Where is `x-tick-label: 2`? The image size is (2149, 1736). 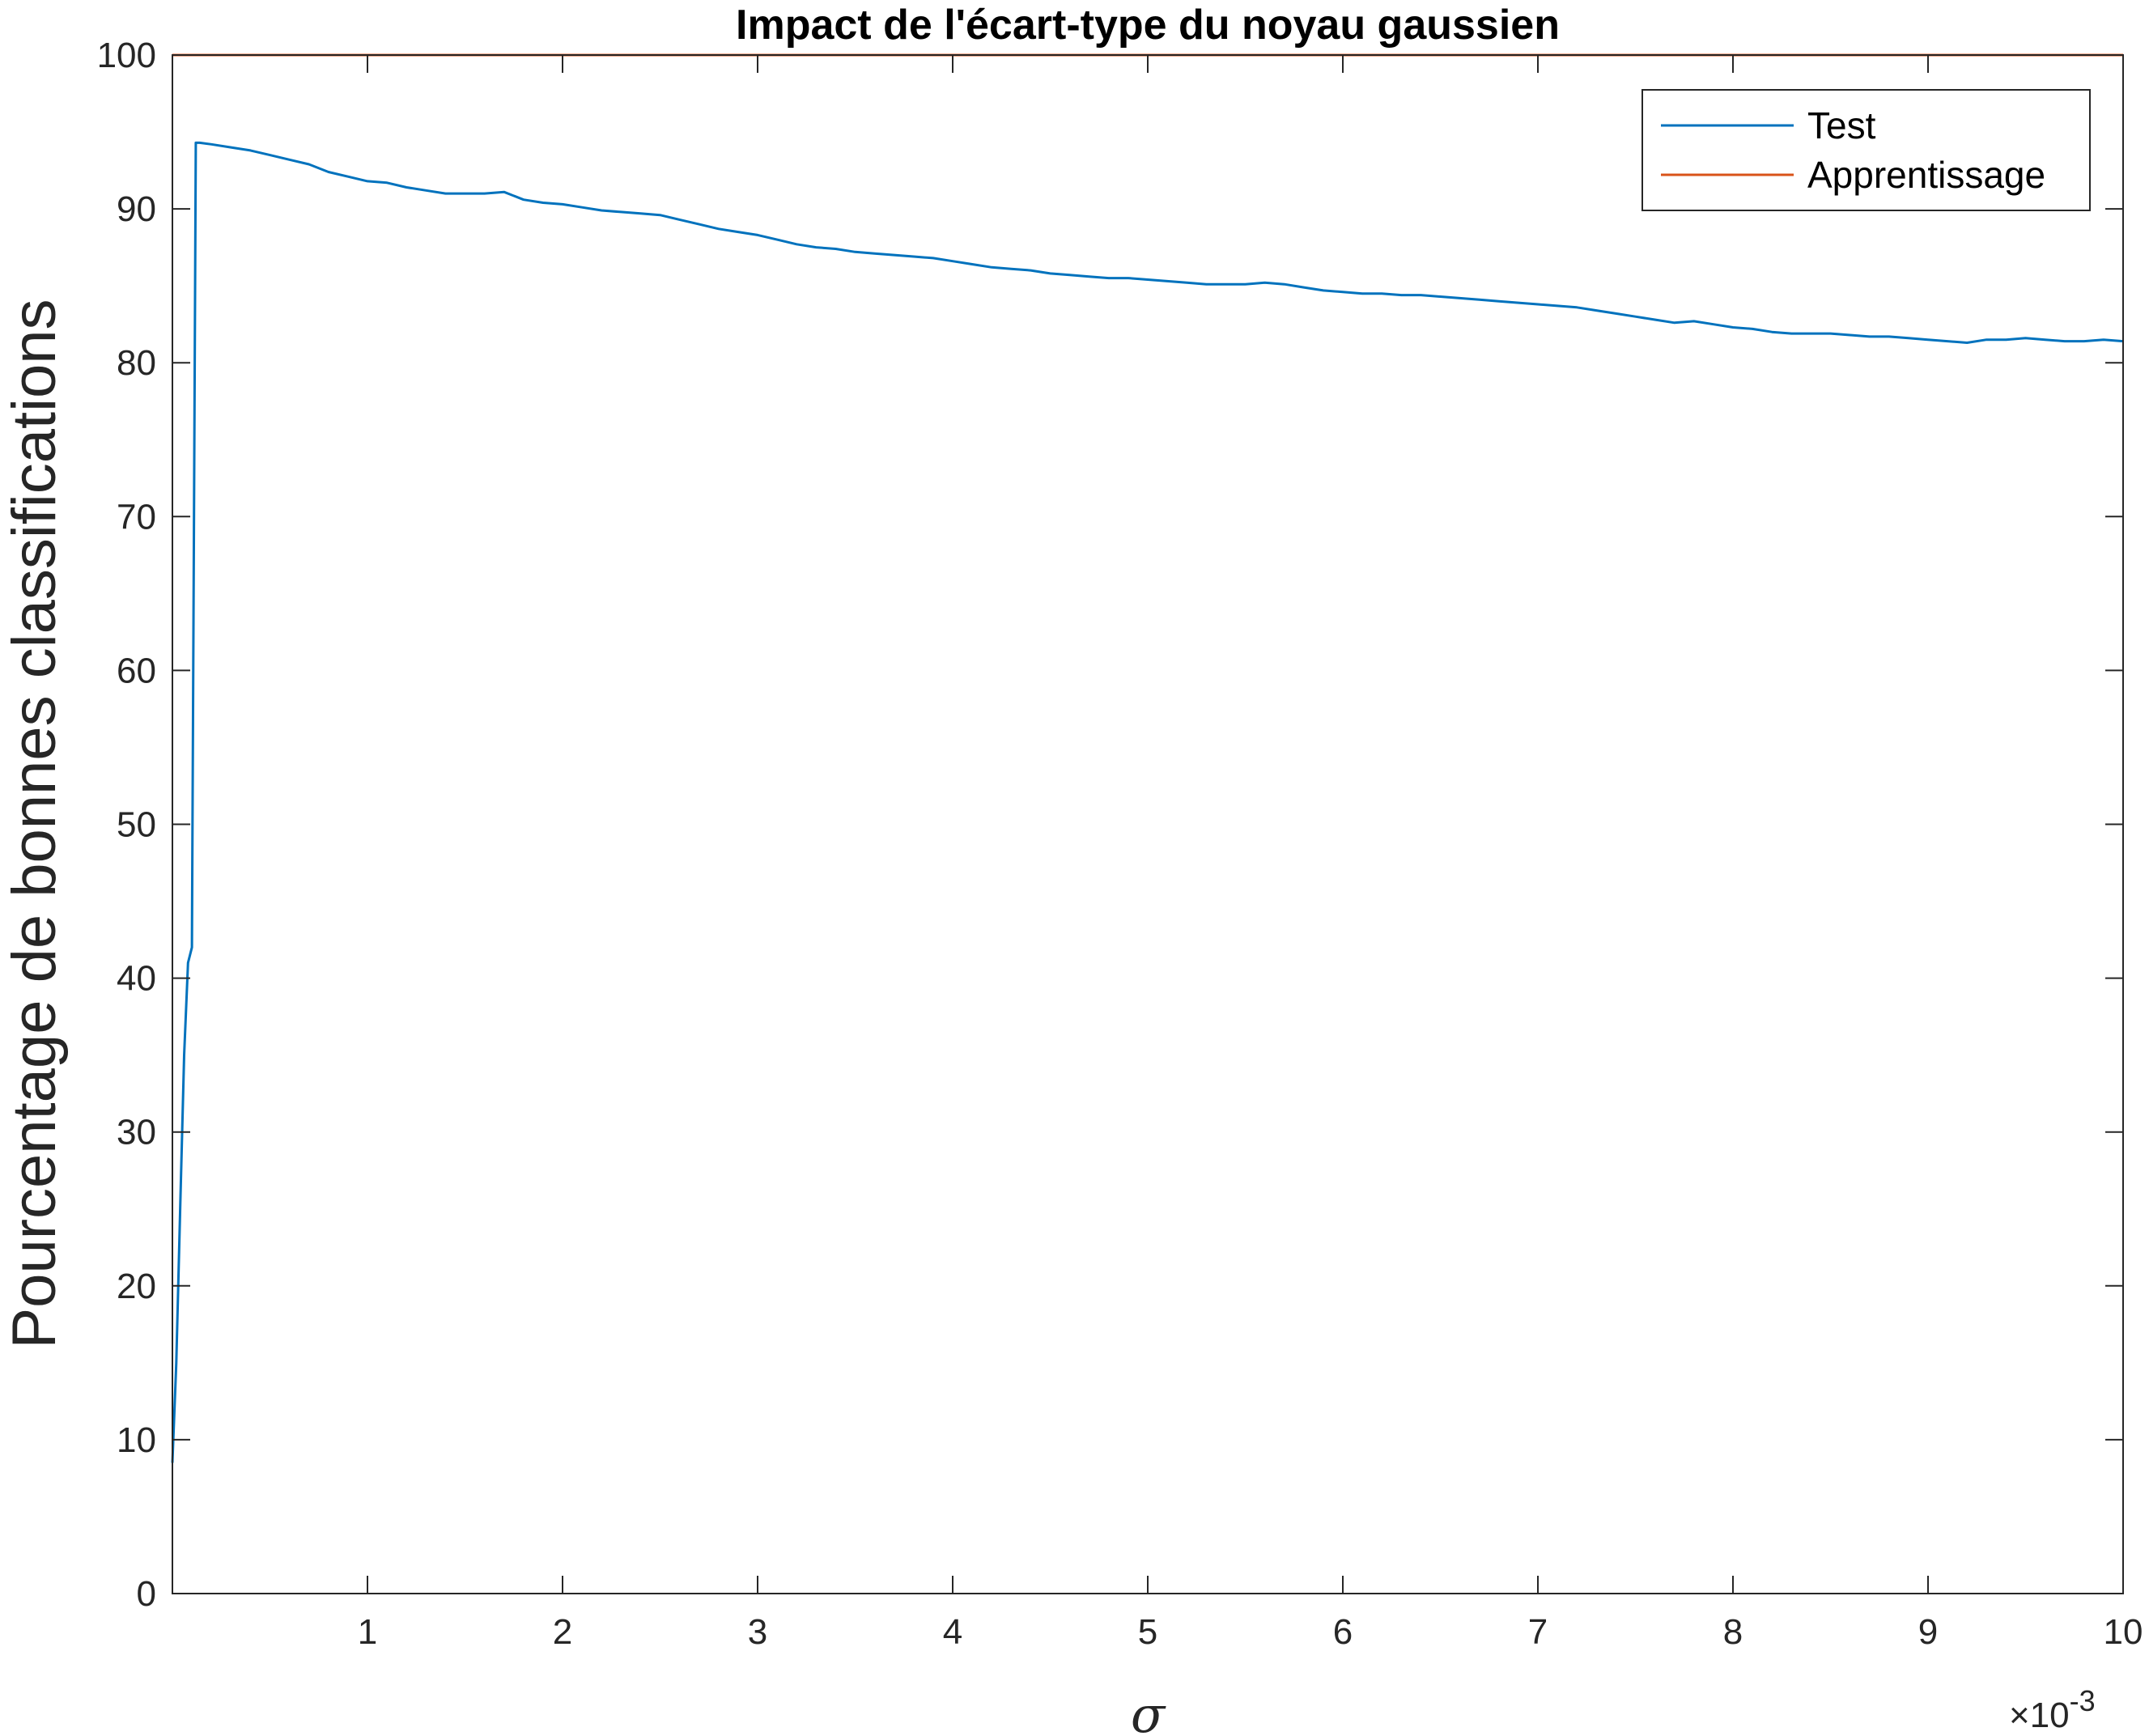 x-tick-label: 2 is located at coordinates (562, 1632).